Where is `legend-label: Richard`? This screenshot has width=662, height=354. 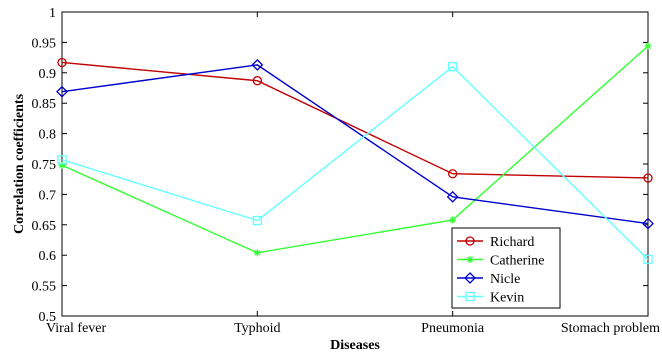 legend-label: Richard is located at coordinates (512, 242).